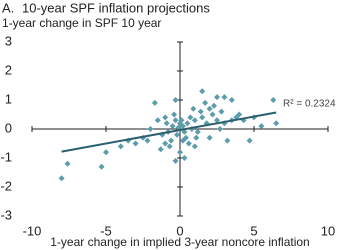 The width and height of the screenshot is (350, 250). What do you see at coordinates (32, 230) in the screenshot?
I see `x-tick-label: -10` at bounding box center [32, 230].